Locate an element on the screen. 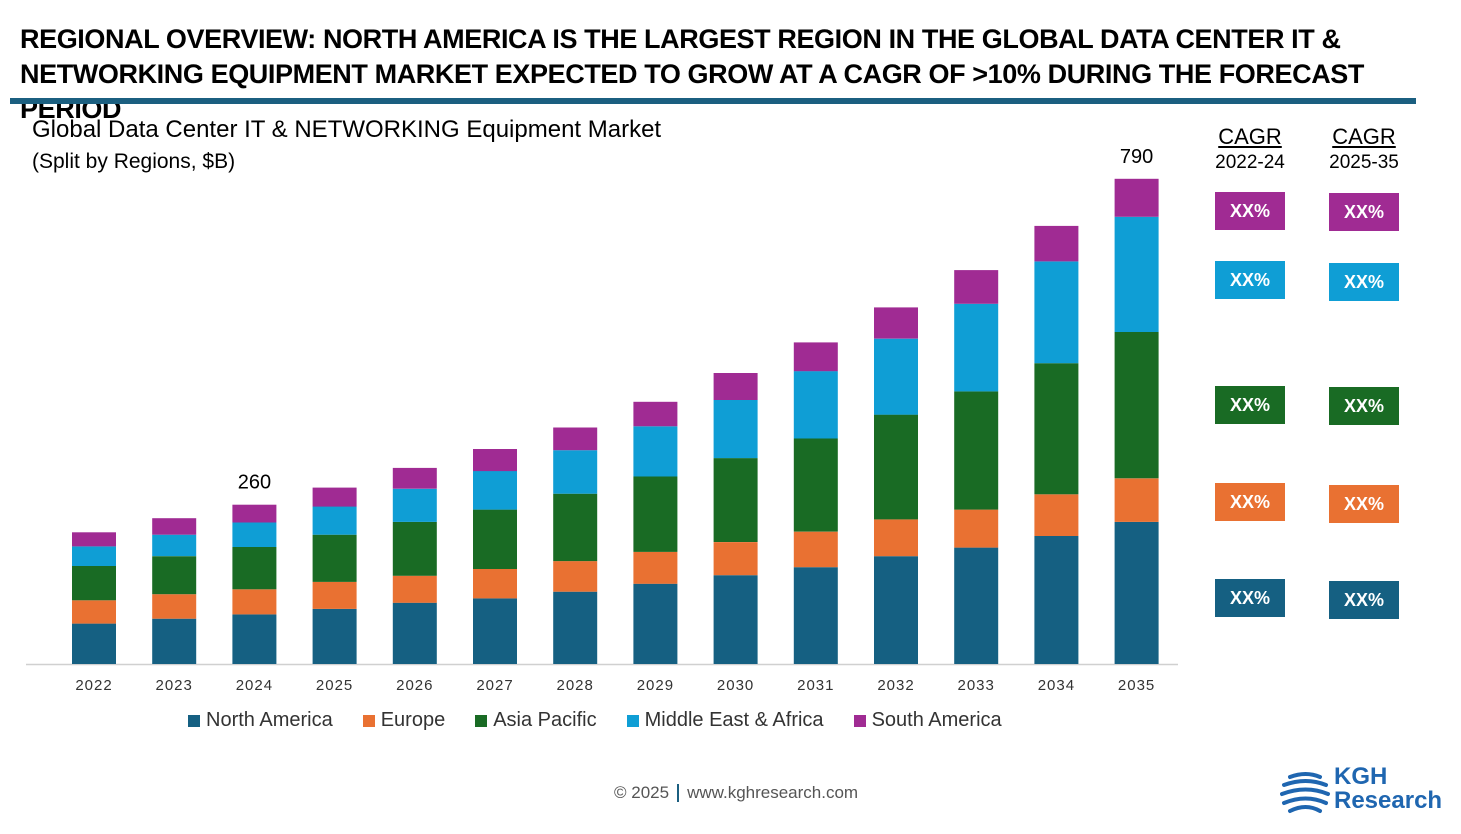 The height and width of the screenshot is (834, 1461). bar-segment-asia-pacific-2029 is located at coordinates (655, 514).